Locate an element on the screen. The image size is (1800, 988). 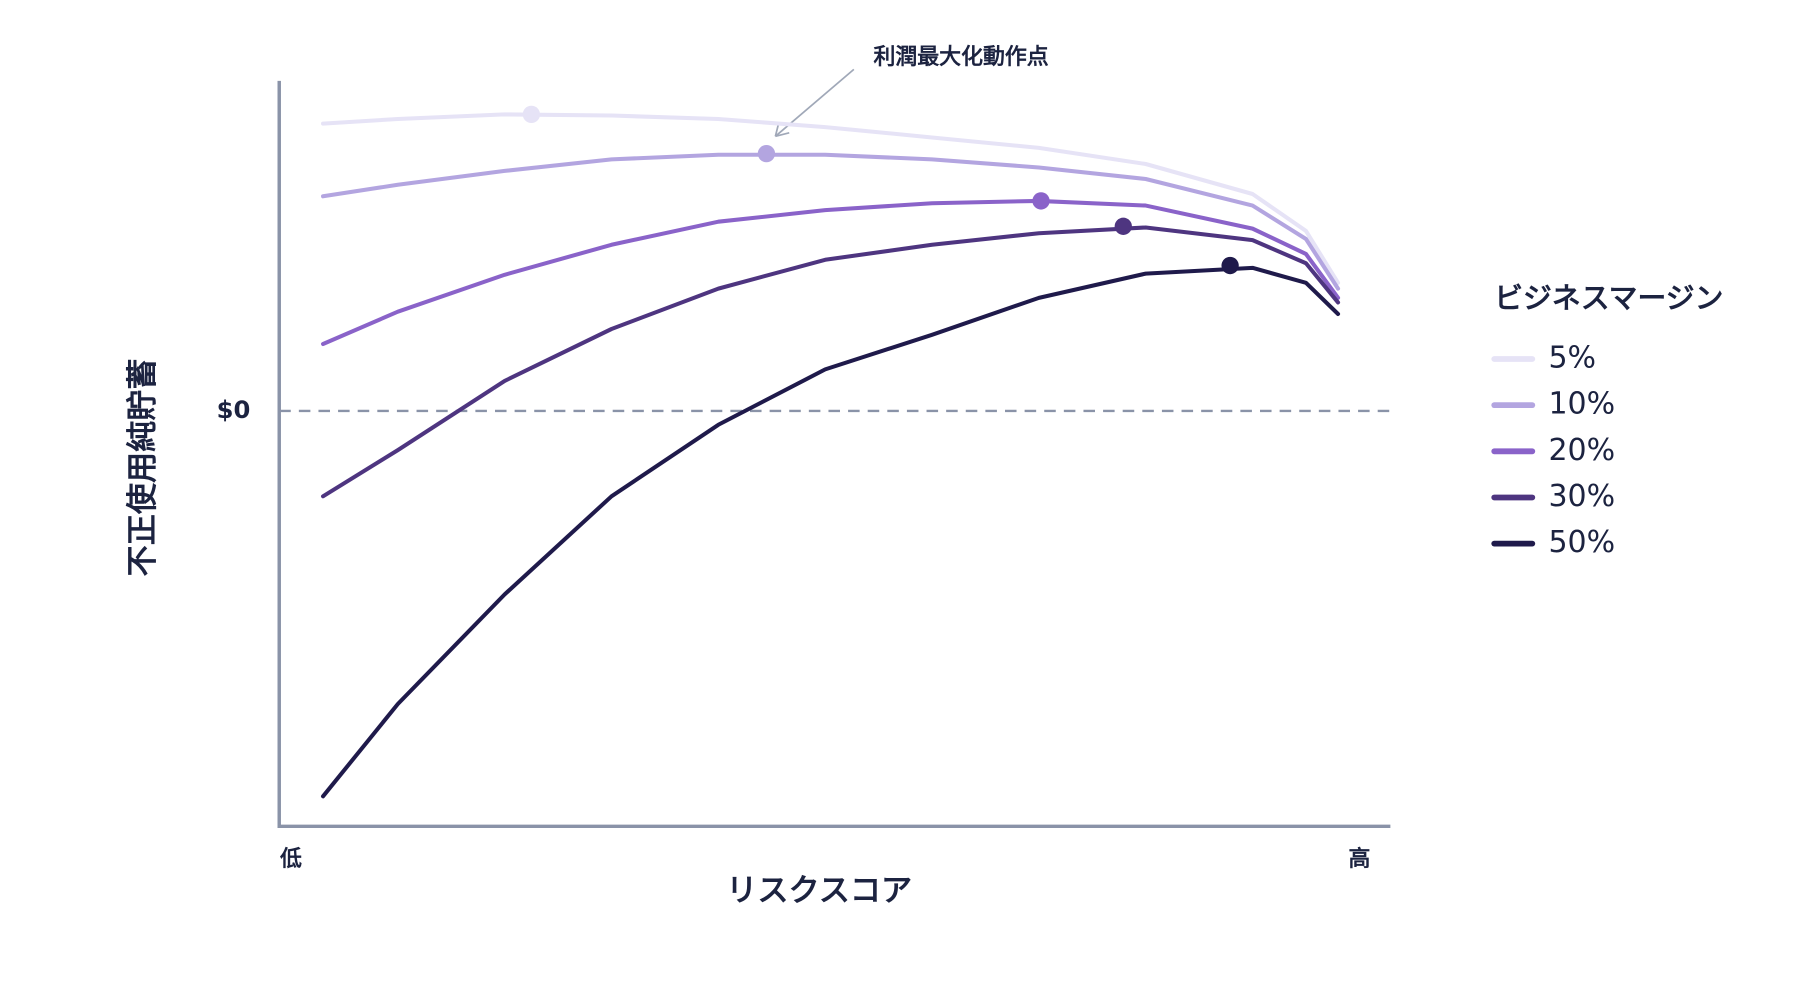
y-axis-label: 不正使用純貯蓄 is located at coordinates (143, 467).